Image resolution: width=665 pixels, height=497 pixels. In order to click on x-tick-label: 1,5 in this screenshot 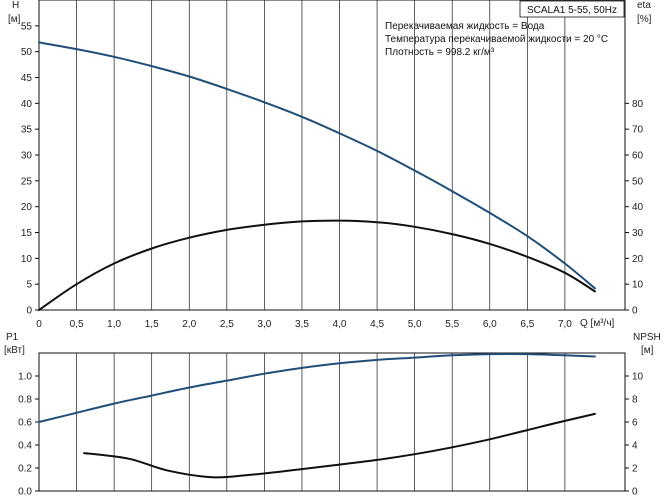, I will do `click(152, 324)`.